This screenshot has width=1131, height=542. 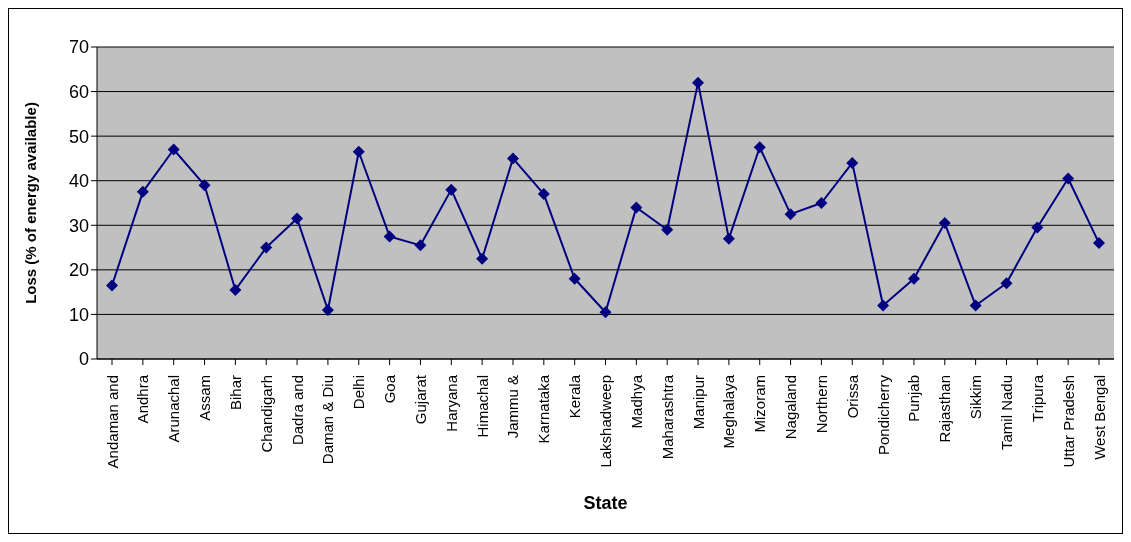 I want to click on x-tick-label: Dadra and, so click(x=297, y=410).